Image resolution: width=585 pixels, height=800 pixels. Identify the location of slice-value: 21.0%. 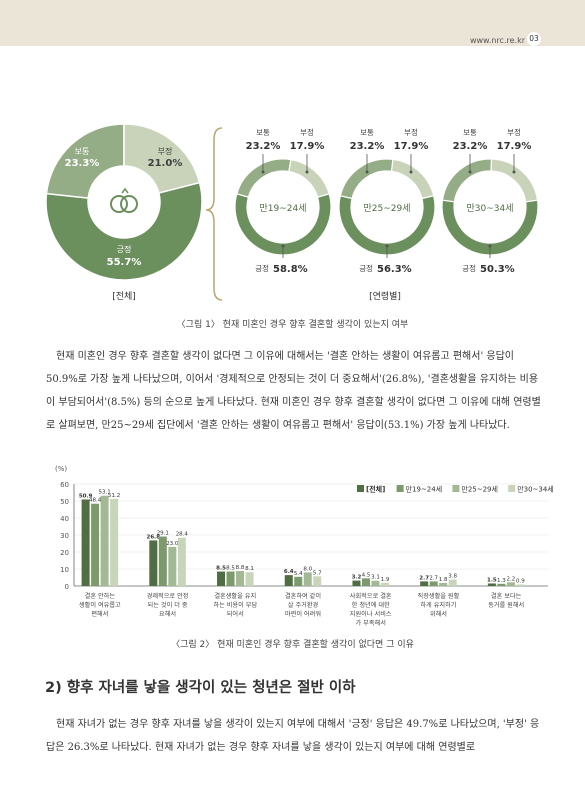
(165, 163).